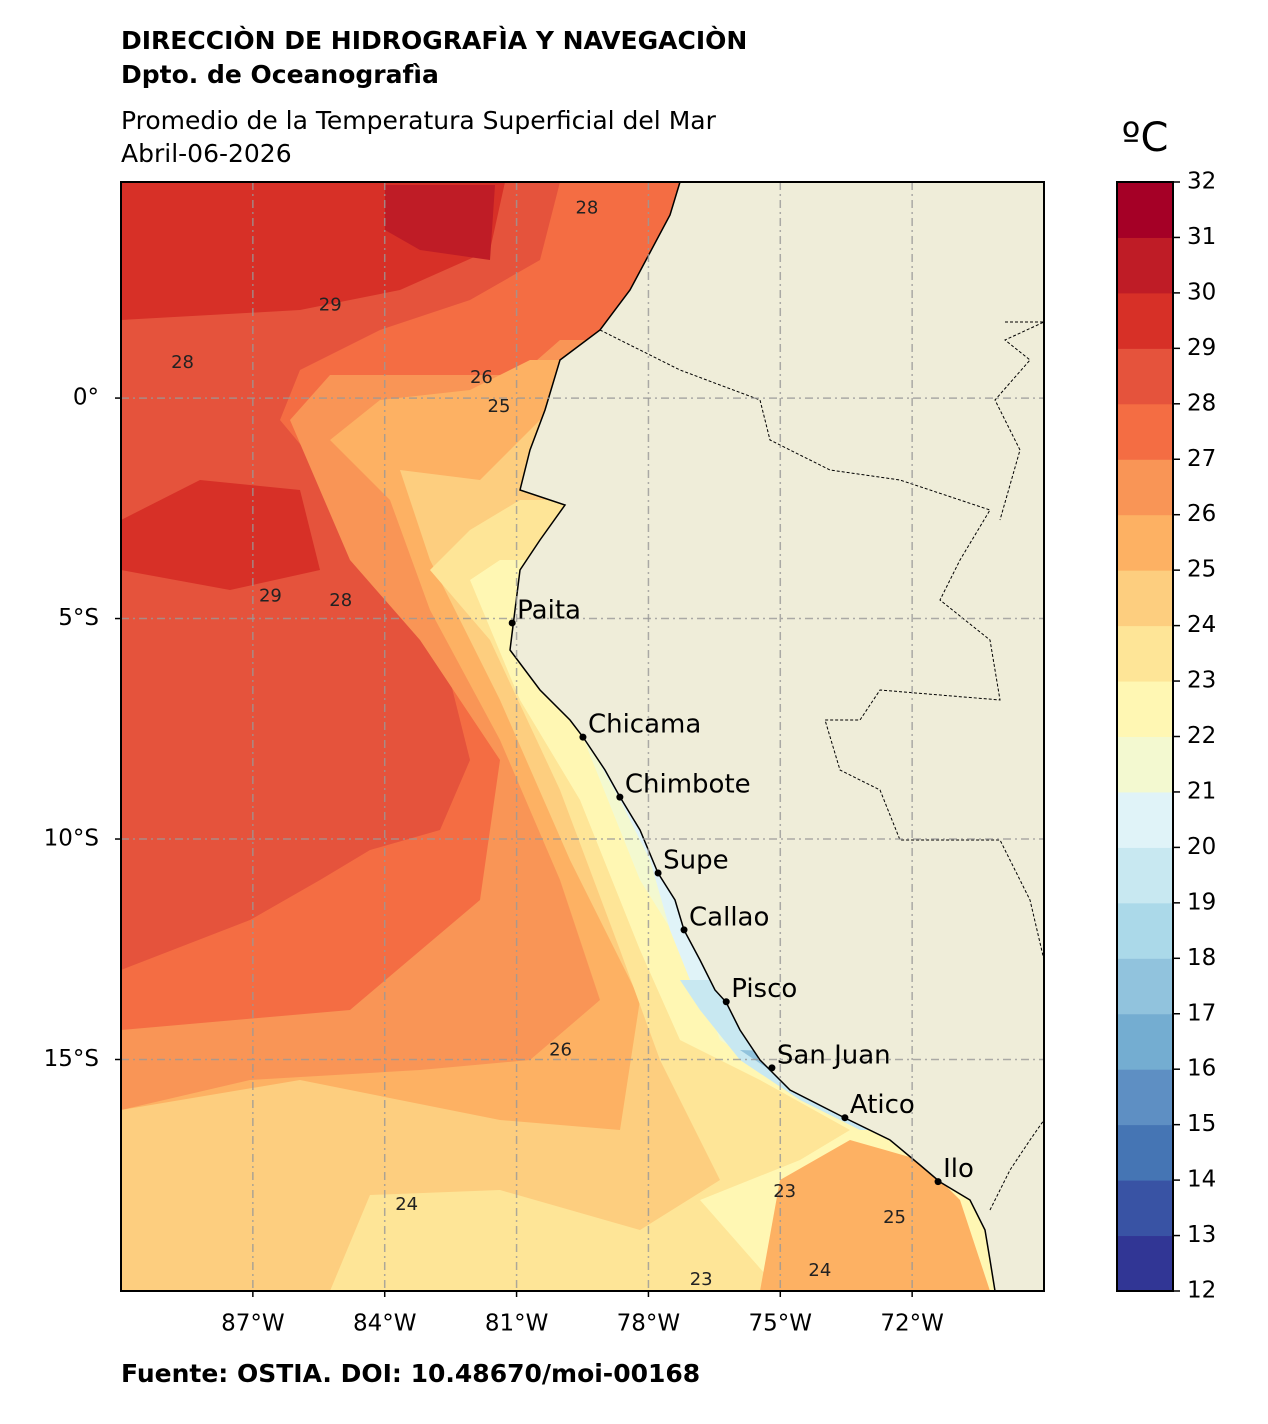 This screenshot has height=1424, width=1268. What do you see at coordinates (649, 1324) in the screenshot?
I see `x-tick-label: 78°W` at bounding box center [649, 1324].